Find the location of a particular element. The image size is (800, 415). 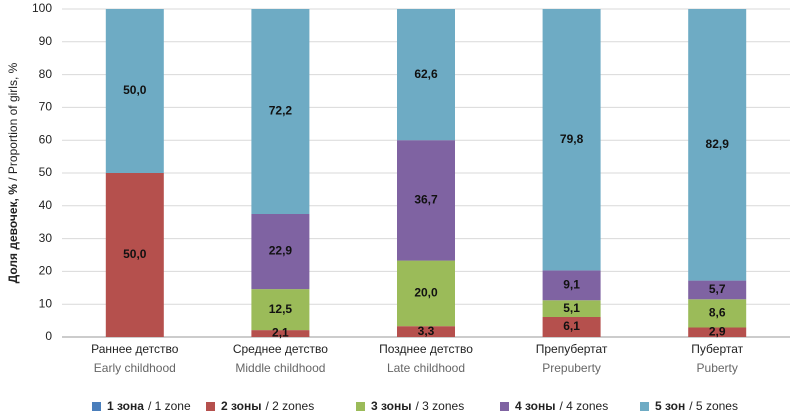

x-tick-label: Раннее детство is located at coordinates (135, 349).